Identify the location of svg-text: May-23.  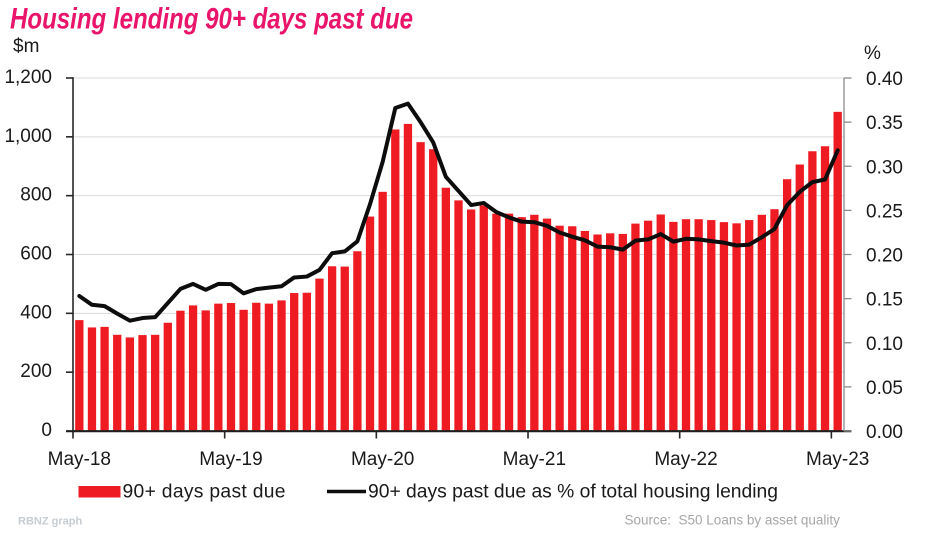
(837, 459).